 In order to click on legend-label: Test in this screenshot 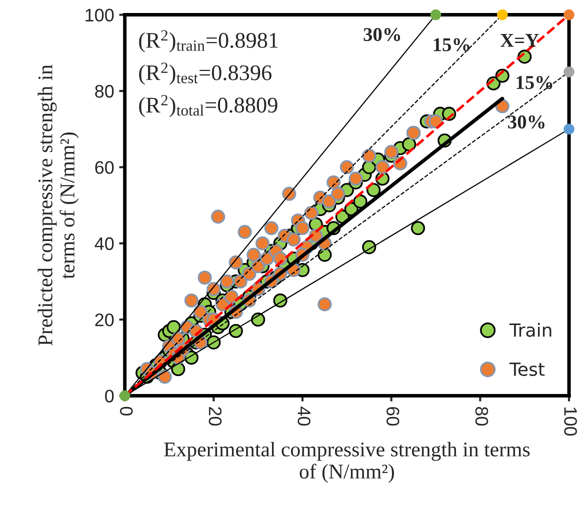, I will do `click(527, 369)`.